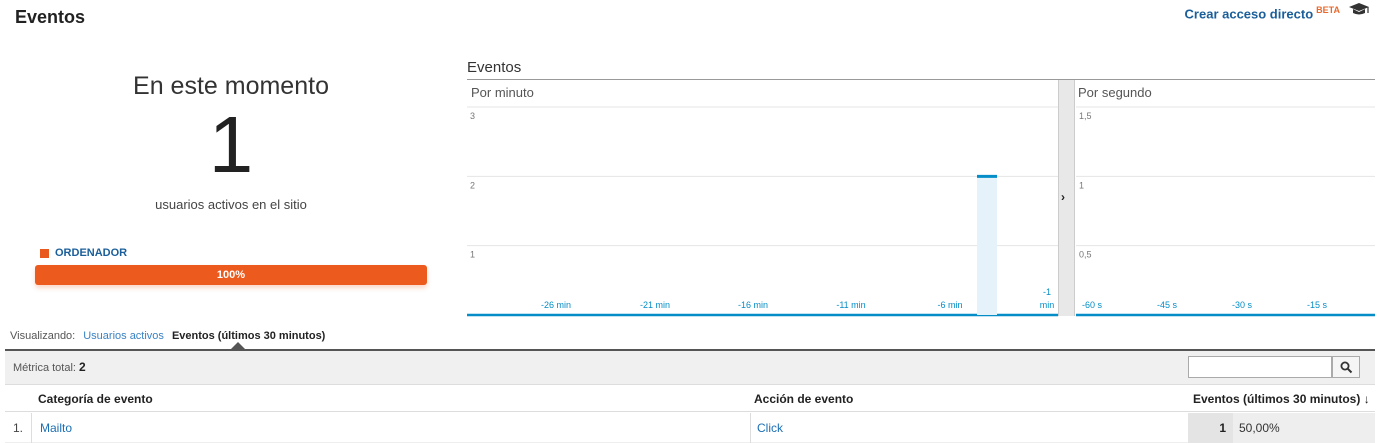  I want to click on active-users-count: 1, so click(231, 144).